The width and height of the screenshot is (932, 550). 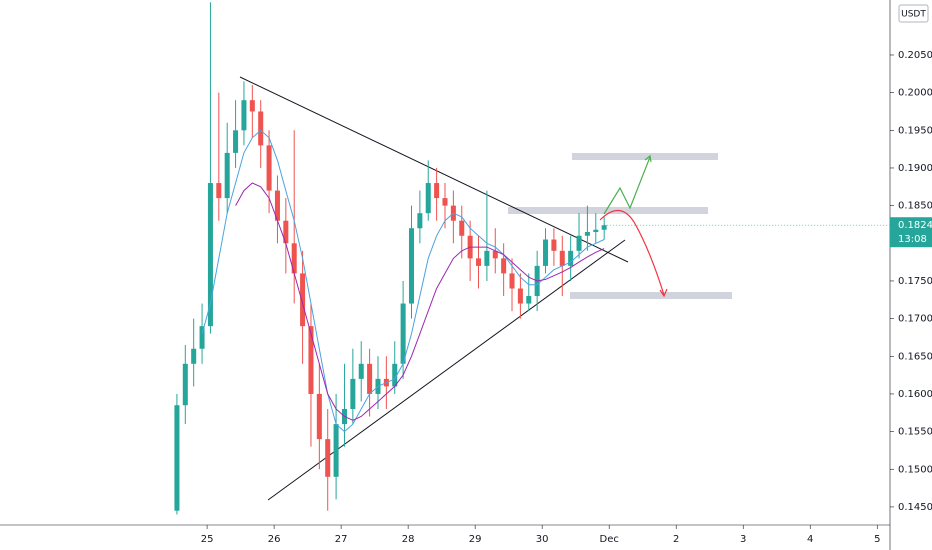 I want to click on resistance-zone, so click(x=645, y=156).